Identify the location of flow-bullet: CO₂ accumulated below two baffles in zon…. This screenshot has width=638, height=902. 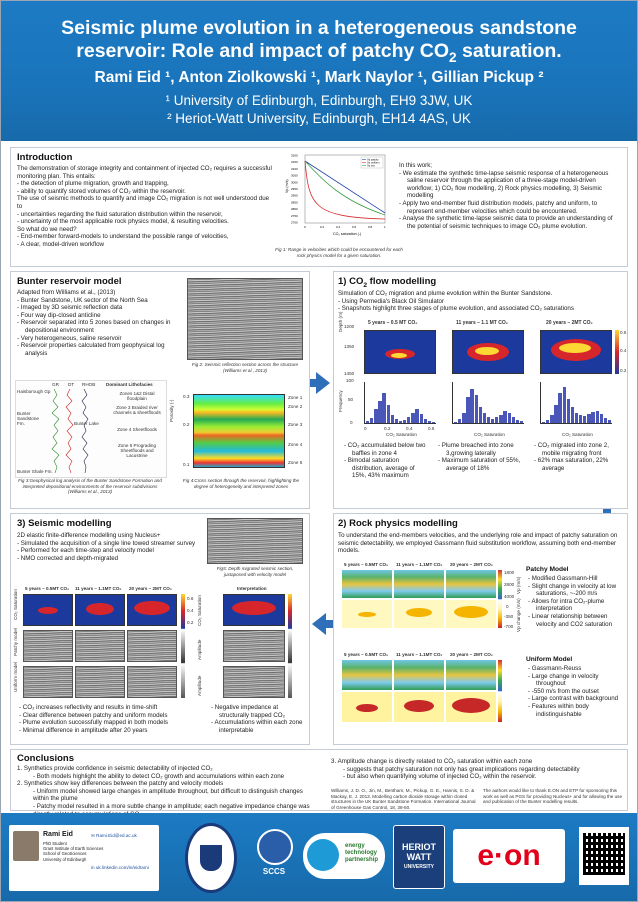
(387, 449).